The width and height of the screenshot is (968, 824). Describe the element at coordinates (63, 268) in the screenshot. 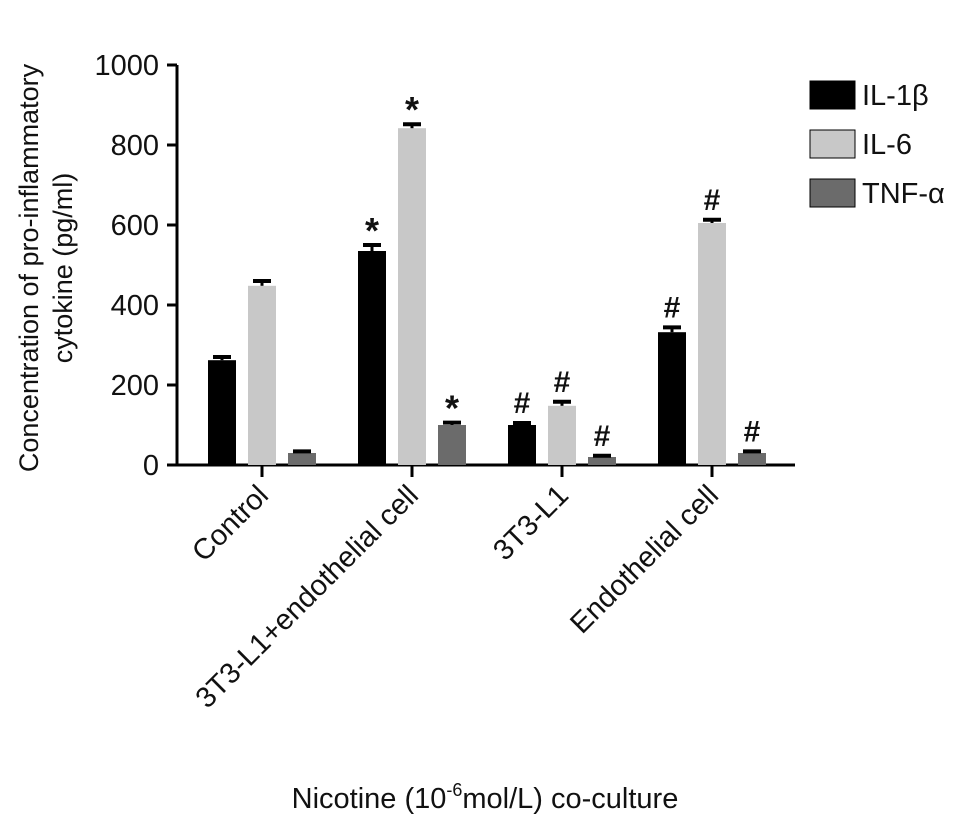

I see `y-axis-label-line2: cytokine (pg/ml)` at that location.